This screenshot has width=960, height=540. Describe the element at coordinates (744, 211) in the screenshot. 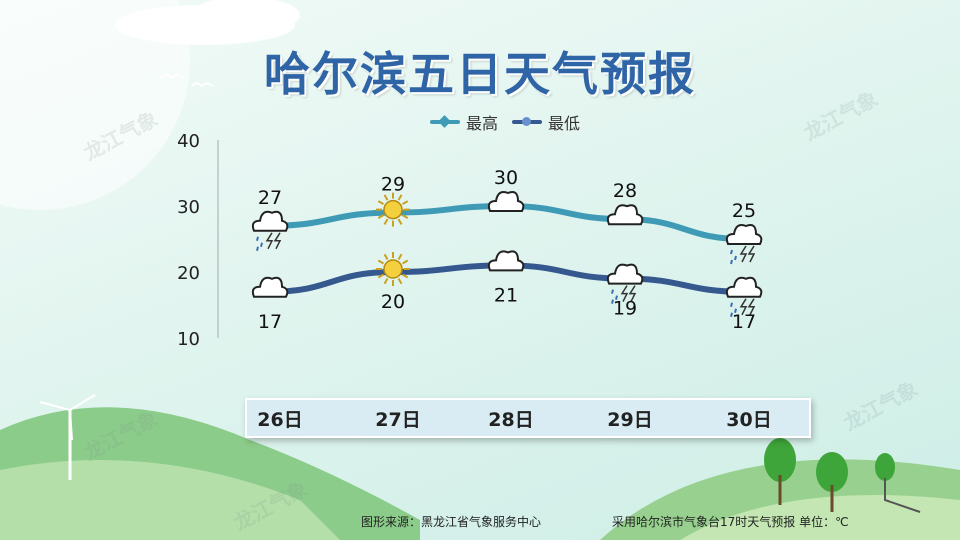

I see `data-label-high: 25` at that location.